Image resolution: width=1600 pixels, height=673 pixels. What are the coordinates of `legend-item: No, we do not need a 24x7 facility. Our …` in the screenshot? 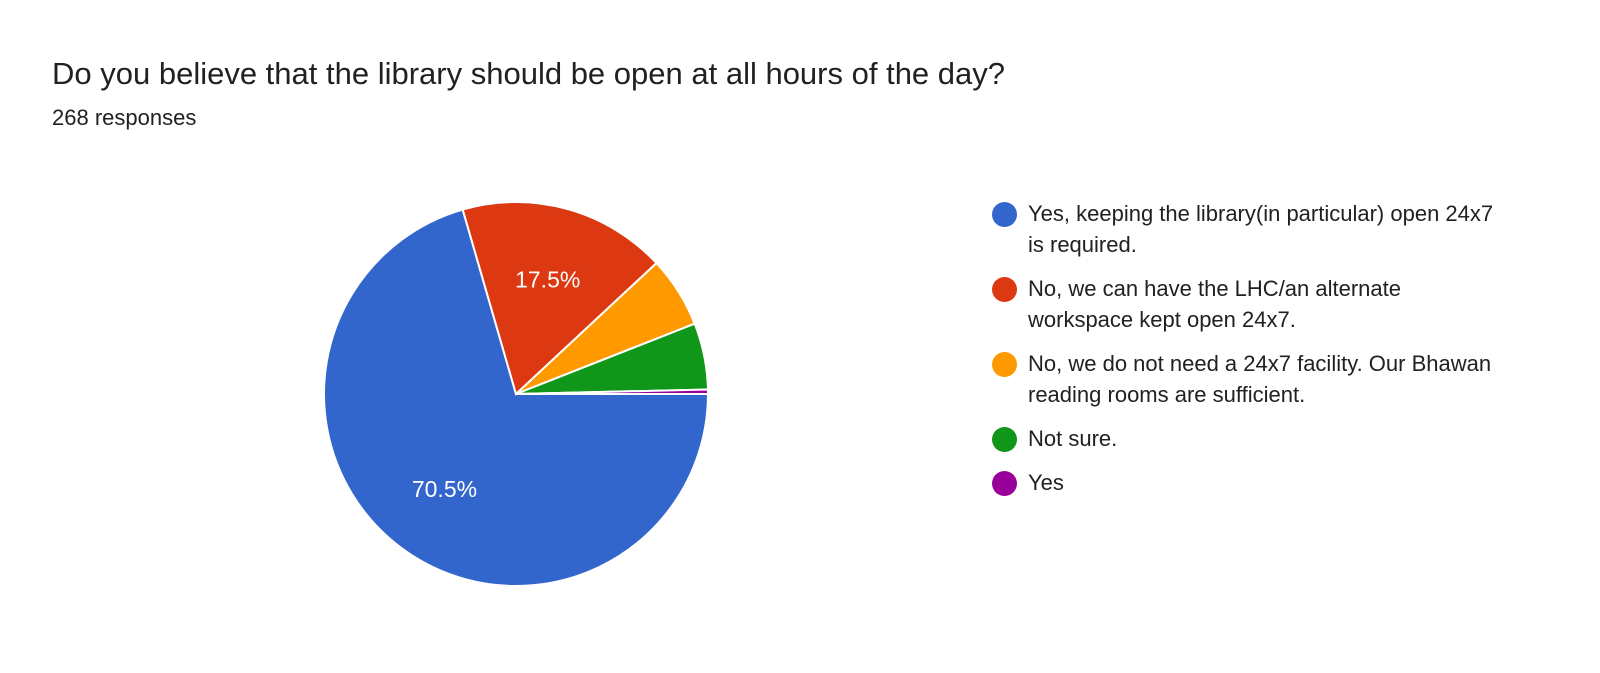 It's located at (1250, 379).